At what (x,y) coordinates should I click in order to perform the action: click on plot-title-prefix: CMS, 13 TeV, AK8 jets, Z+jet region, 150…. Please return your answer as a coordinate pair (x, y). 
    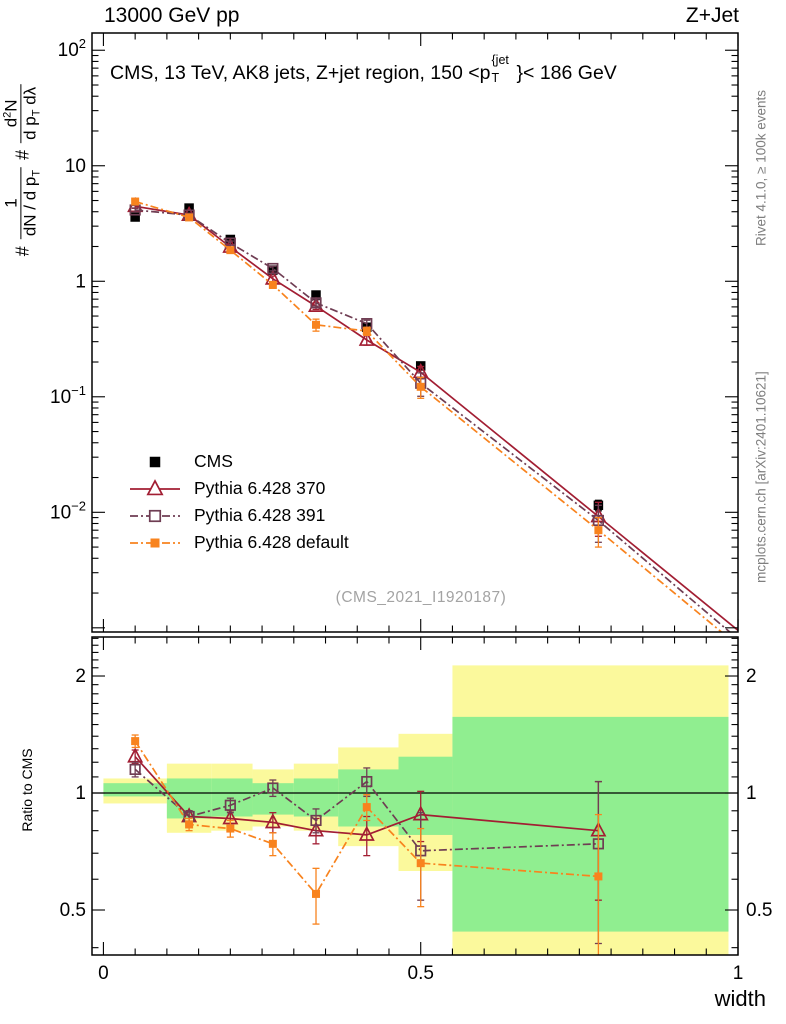
    Looking at the image, I should click on (300, 73).